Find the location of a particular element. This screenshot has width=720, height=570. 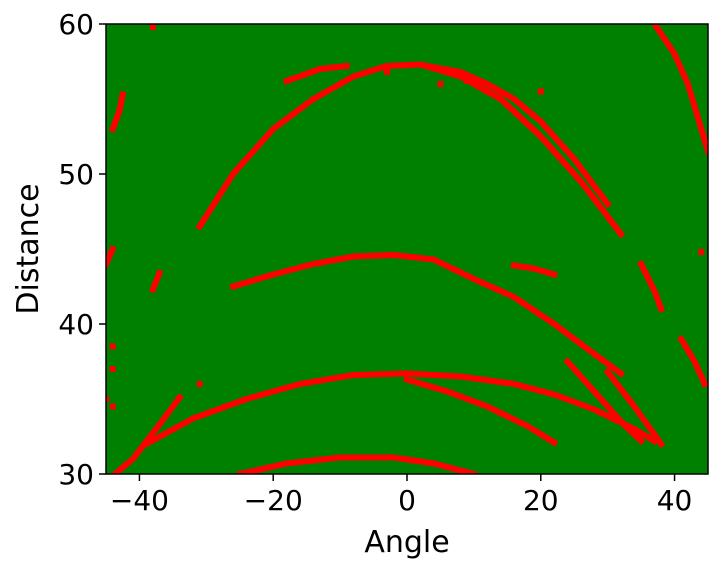

x-tick-label: 40 is located at coordinates (675, 500).